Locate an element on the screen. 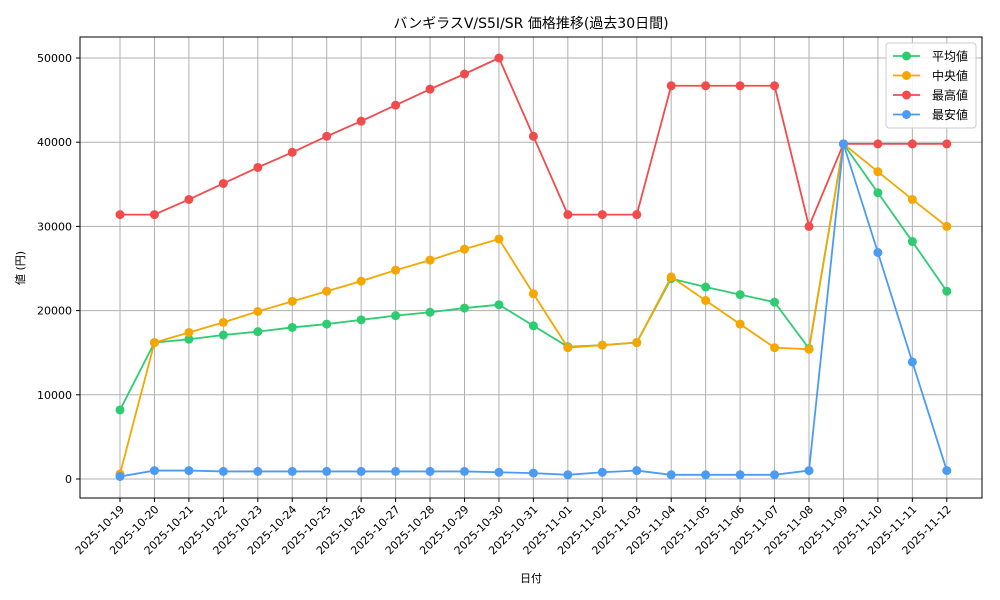 The width and height of the screenshot is (1000, 600). y-axis-label: 値 (円) is located at coordinates (20, 268).